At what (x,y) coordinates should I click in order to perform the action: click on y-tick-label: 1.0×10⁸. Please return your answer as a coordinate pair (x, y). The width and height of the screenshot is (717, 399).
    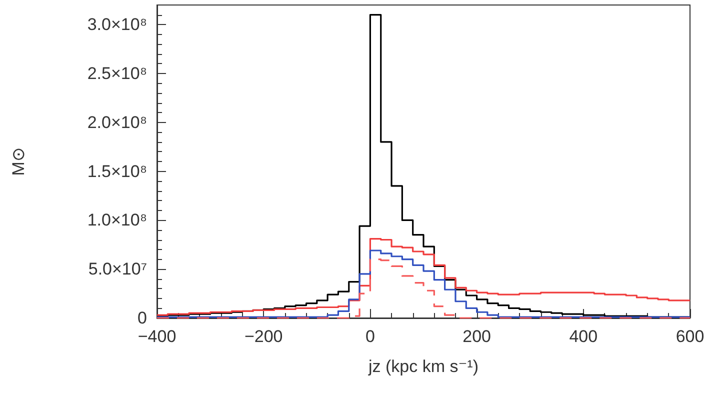
    Looking at the image, I should click on (117, 220).